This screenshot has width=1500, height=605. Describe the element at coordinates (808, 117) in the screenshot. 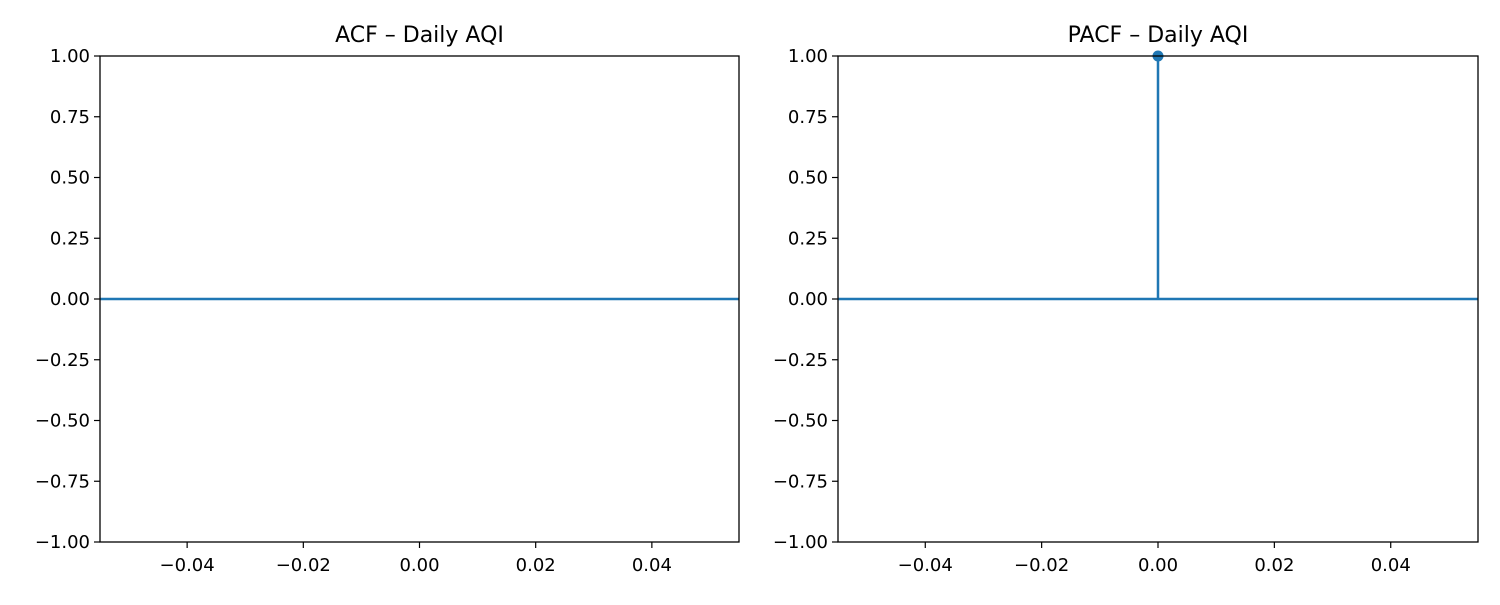

I see `pacf-y-tick-label: 0.75` at that location.